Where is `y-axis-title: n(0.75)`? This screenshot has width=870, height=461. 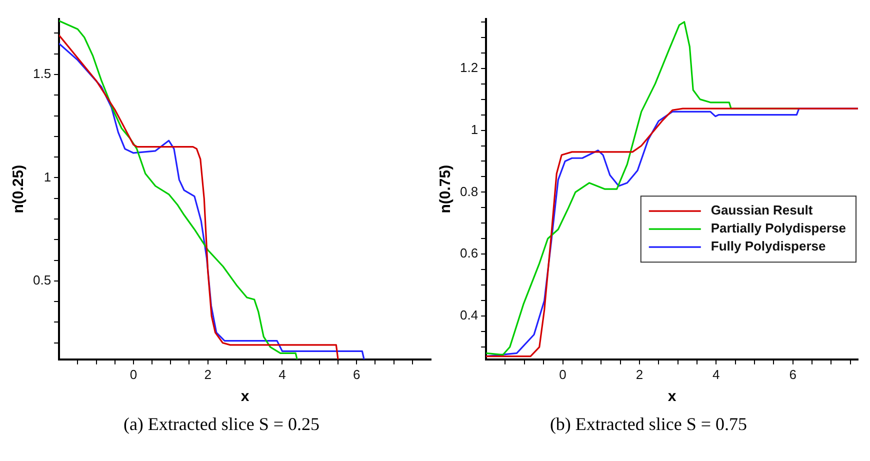
y-axis-title: n(0.75) is located at coordinates (445, 189).